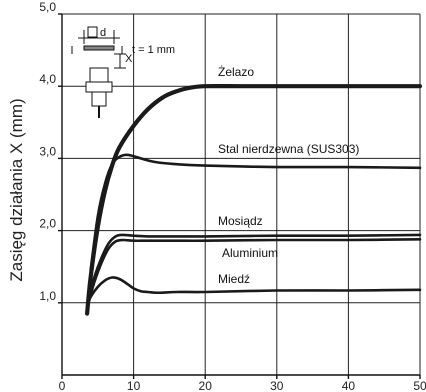  I want to click on x-tick-label: 10, so click(134, 385).